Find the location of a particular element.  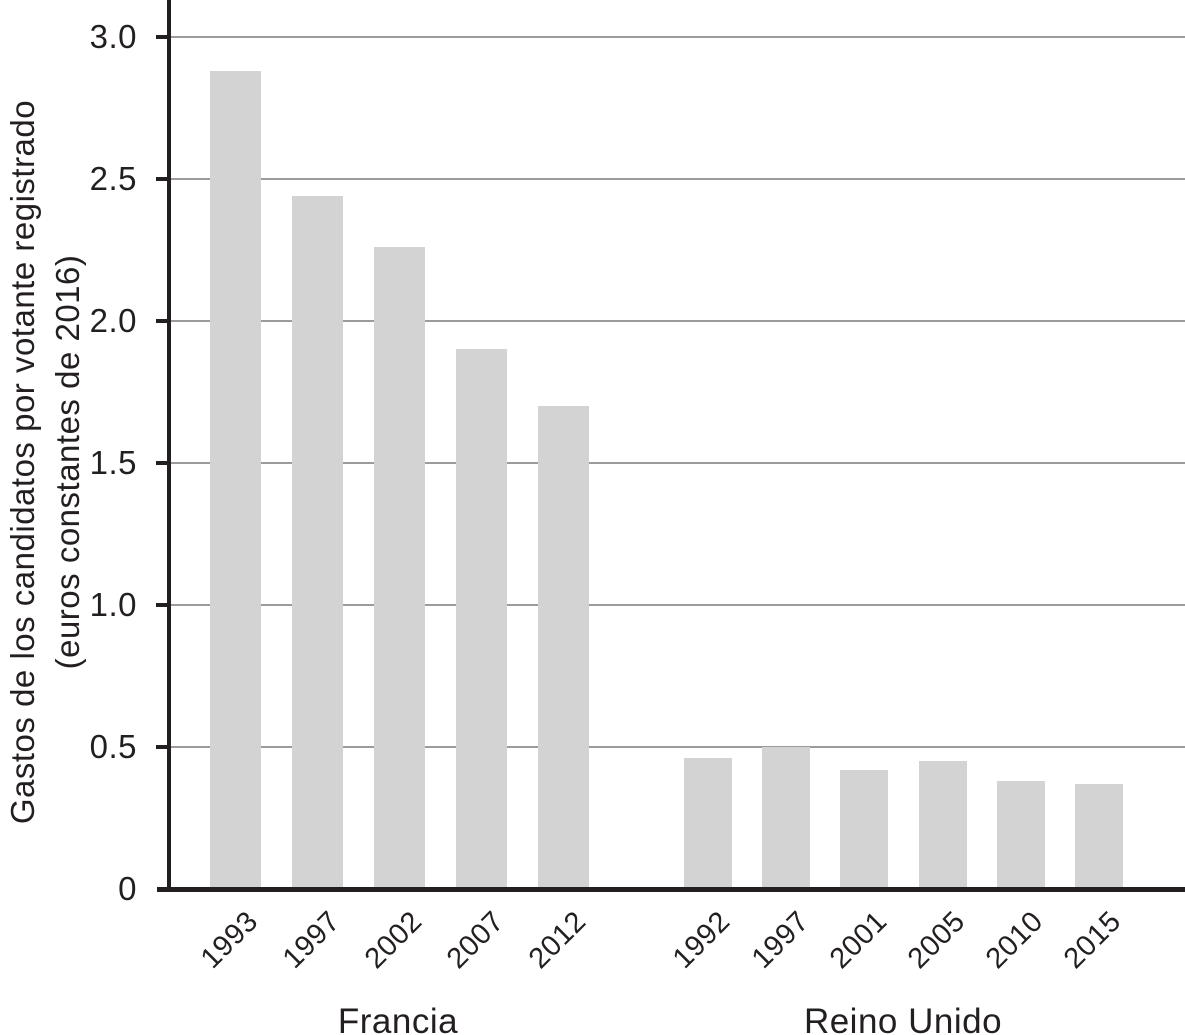

x-tick-label-2010: 2010 is located at coordinates (1015, 940).